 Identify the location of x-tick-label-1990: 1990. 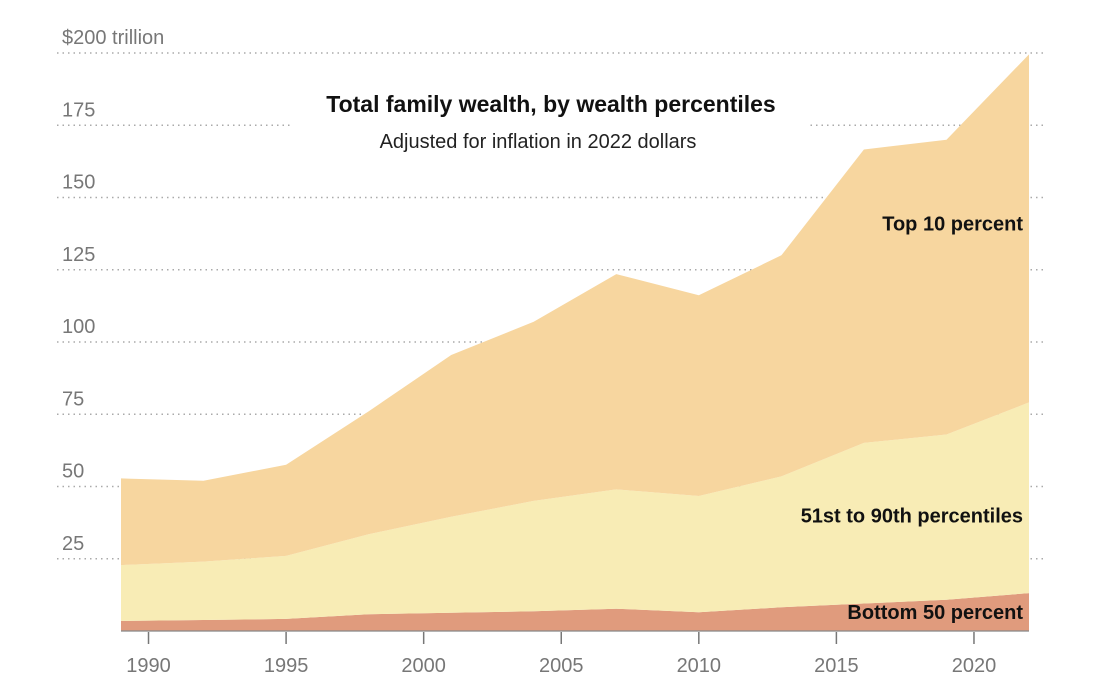
(148, 666).